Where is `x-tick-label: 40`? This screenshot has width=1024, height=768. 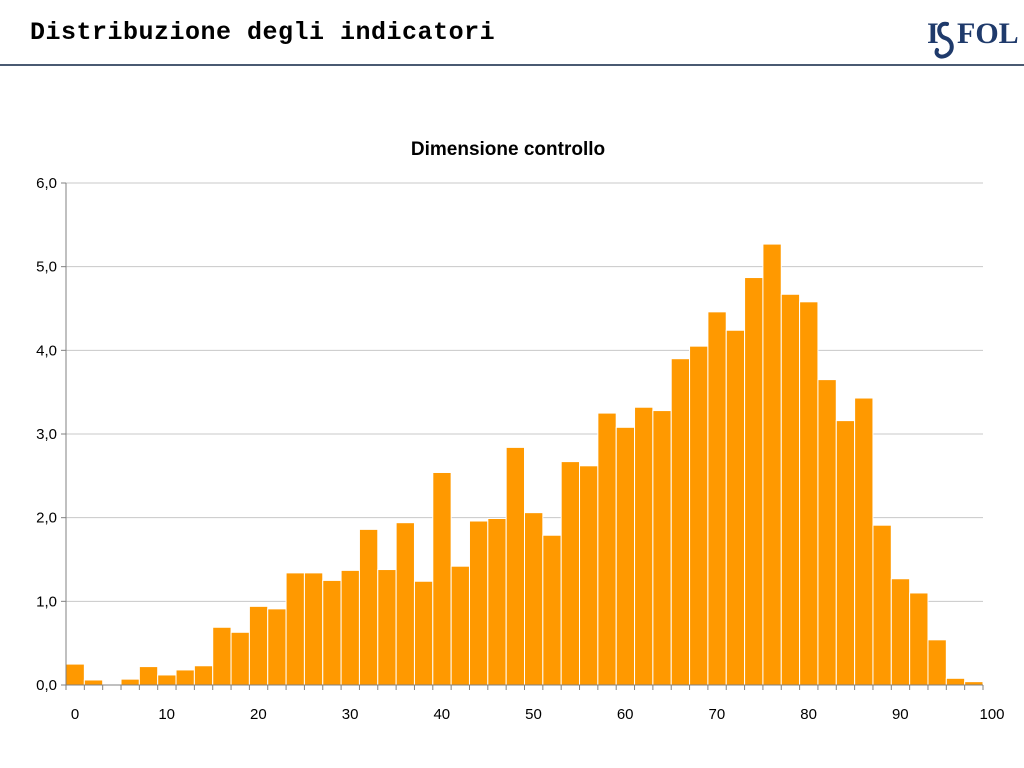
x-tick-label: 40 is located at coordinates (441, 714).